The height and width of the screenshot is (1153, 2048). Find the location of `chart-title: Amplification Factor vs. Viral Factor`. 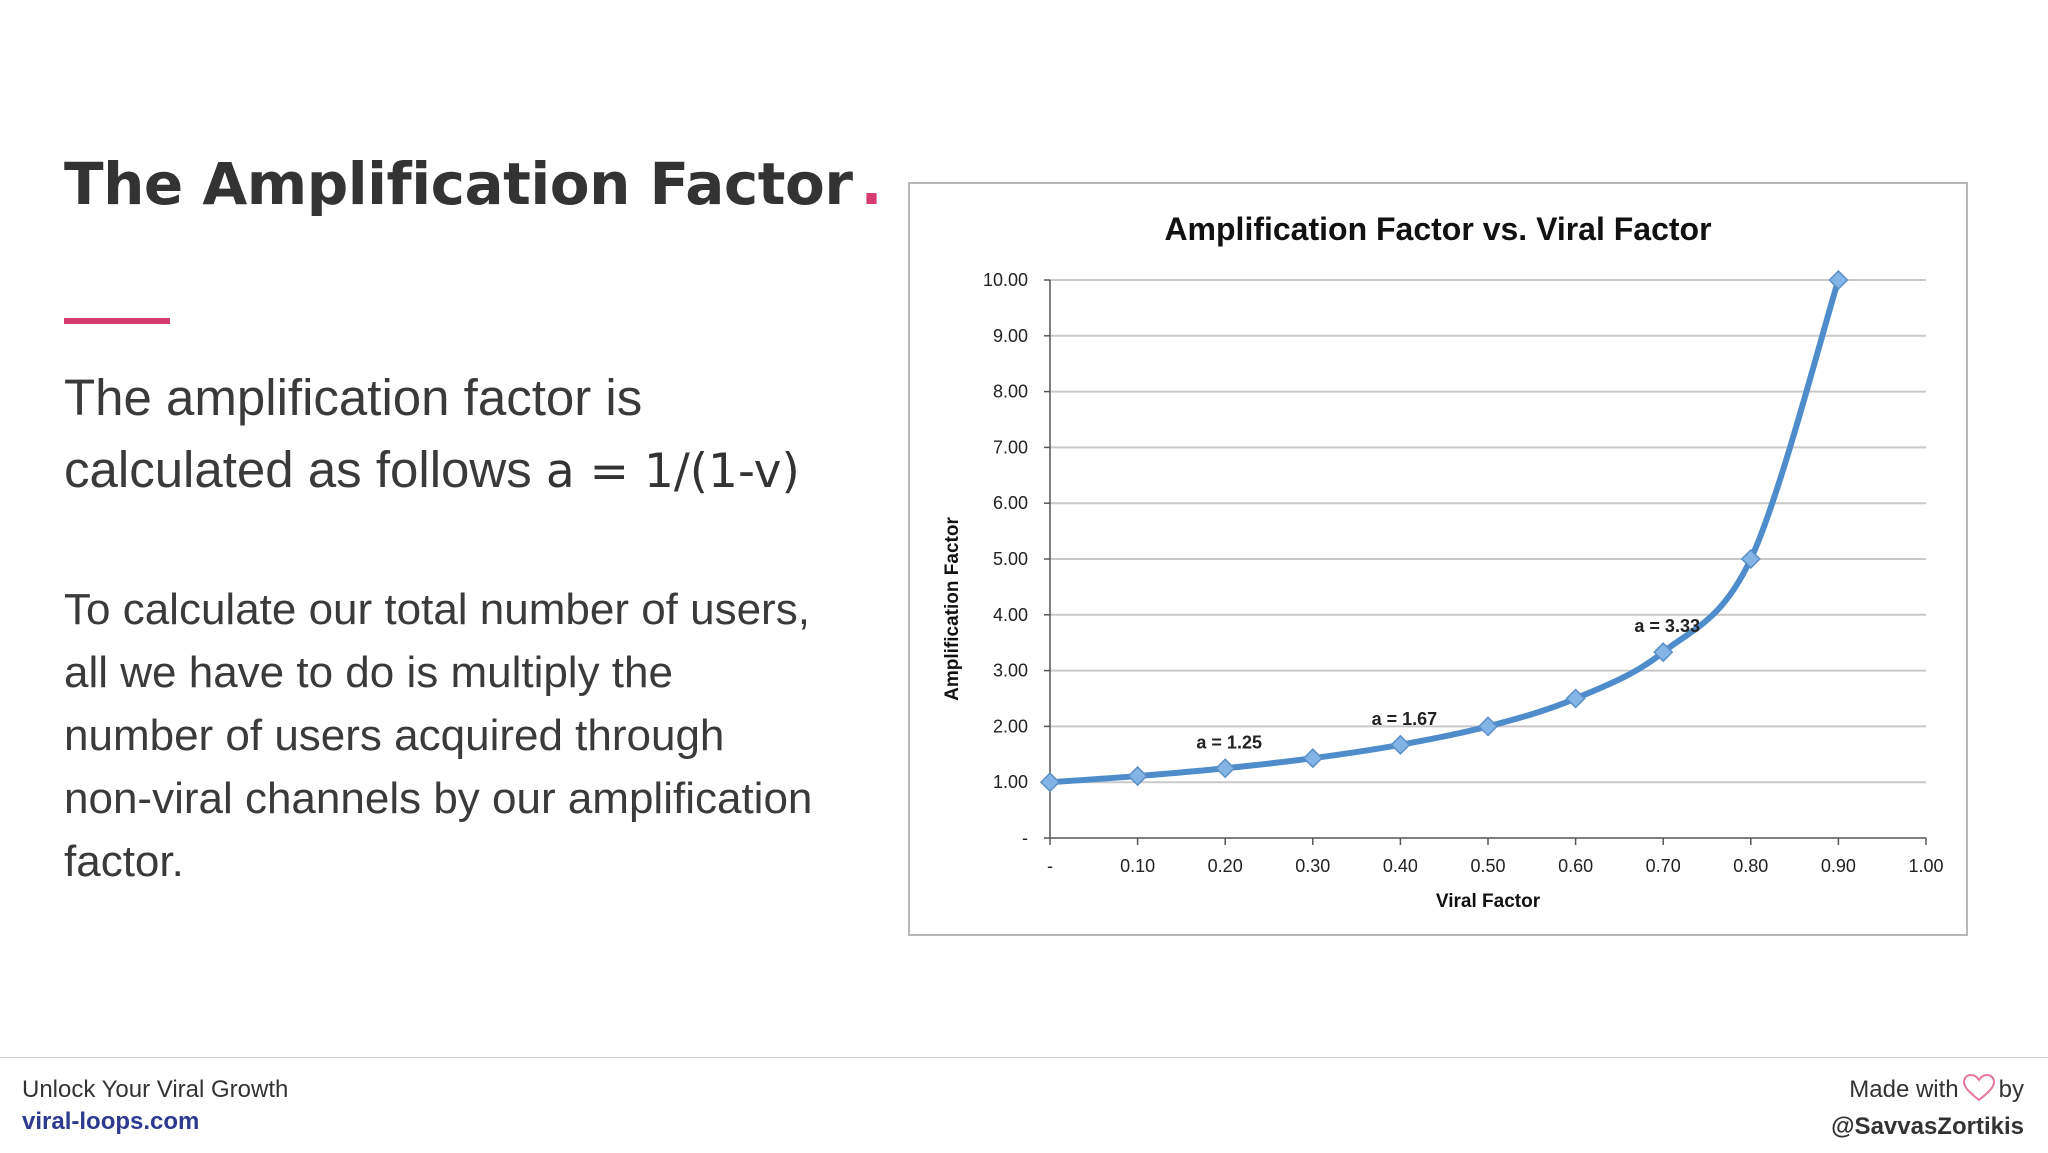

chart-title: Amplification Factor vs. Viral Factor is located at coordinates (1437, 229).